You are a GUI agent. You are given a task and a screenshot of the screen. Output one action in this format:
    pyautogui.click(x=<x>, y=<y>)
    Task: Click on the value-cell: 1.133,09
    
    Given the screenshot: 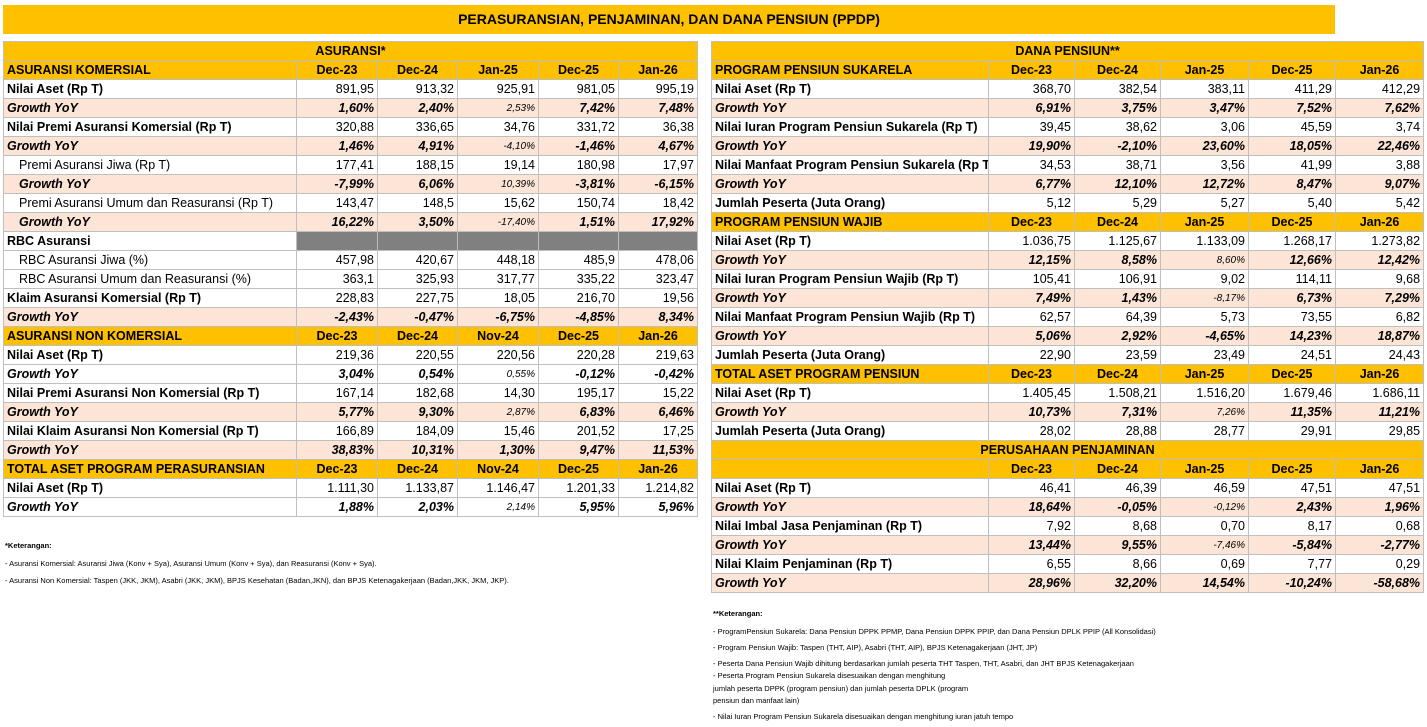 What is the action you would take?
    pyautogui.click(x=1204, y=241)
    